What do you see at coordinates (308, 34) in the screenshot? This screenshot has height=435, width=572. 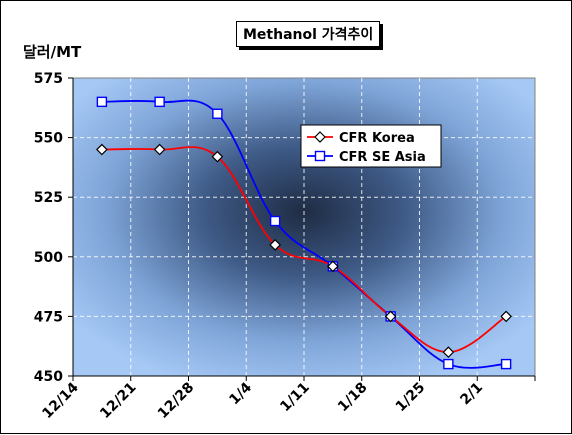 I see `chart-title: Methanol 가격추이` at bounding box center [308, 34].